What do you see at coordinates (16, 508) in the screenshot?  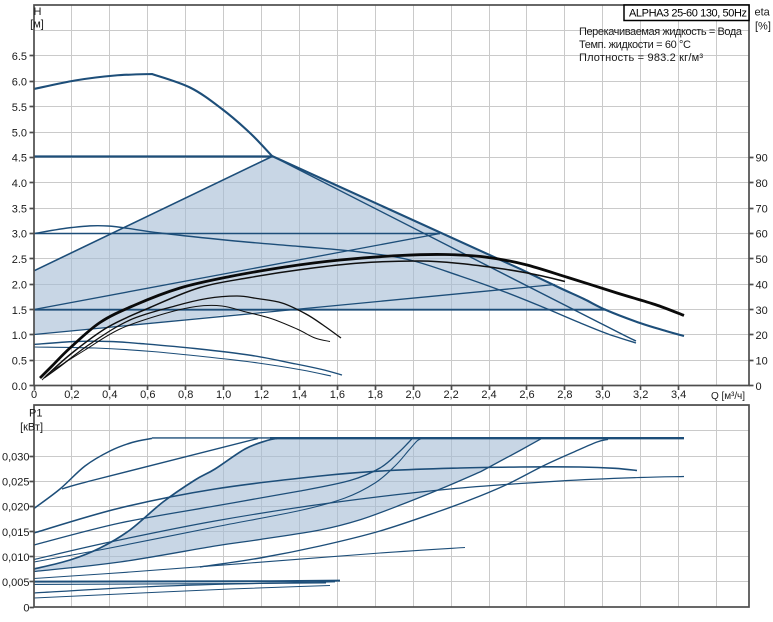 I see `svg-text: 0,020` at bounding box center [16, 508].